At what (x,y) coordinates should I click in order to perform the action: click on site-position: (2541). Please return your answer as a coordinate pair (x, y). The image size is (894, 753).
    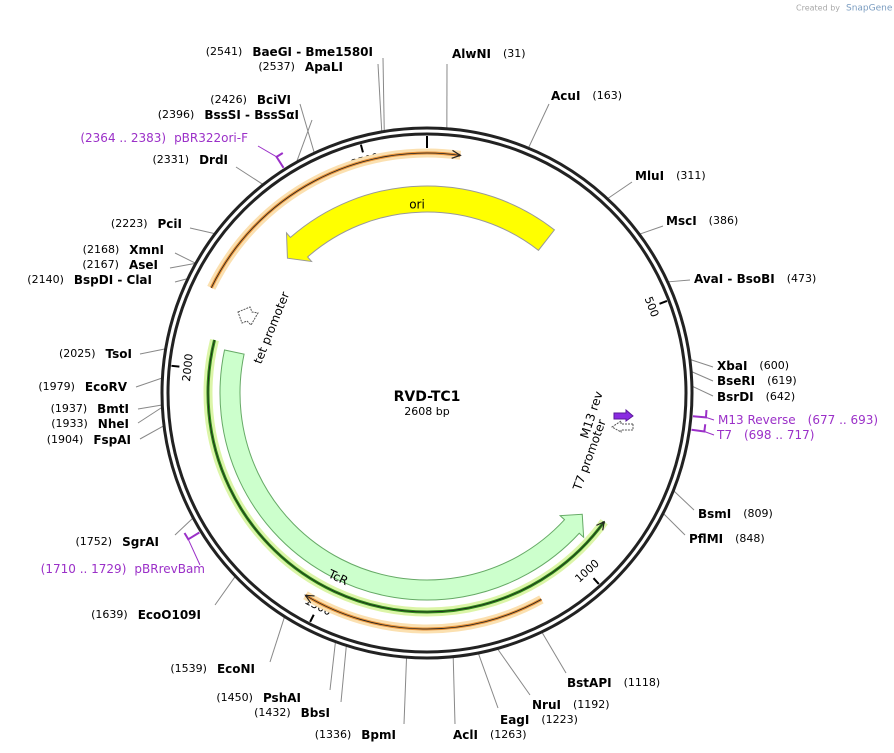
    Looking at the image, I should click on (224, 51).